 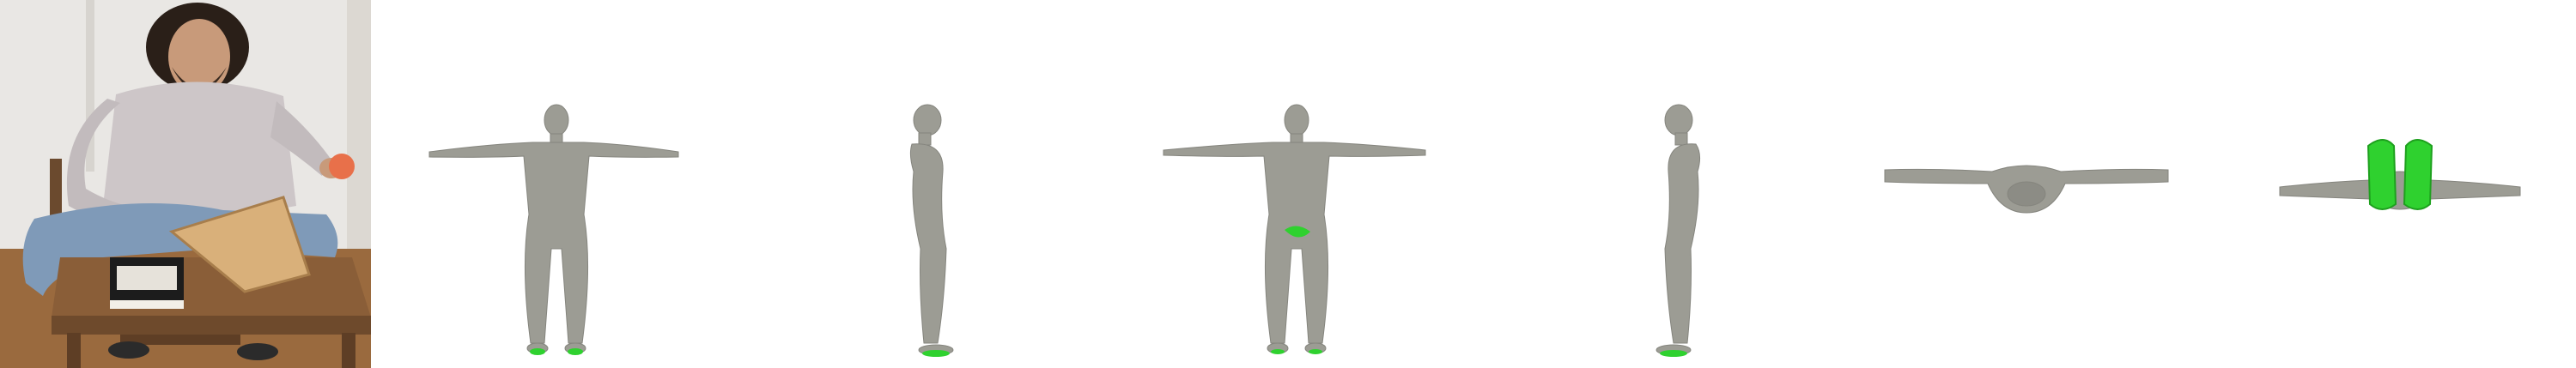 What do you see at coordinates (2399, 184) in the screenshot?
I see `mesh-bottom-view` at bounding box center [2399, 184].